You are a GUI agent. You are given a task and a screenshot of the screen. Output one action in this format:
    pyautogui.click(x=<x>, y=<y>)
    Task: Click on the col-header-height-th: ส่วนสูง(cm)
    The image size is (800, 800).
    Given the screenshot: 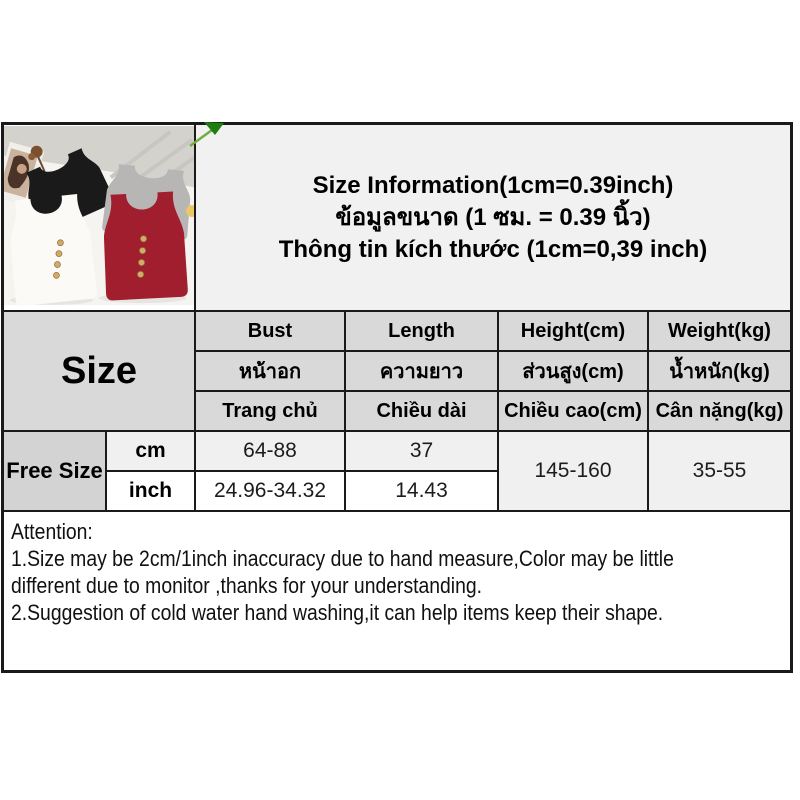 What is the action you would take?
    pyautogui.click(x=574, y=372)
    